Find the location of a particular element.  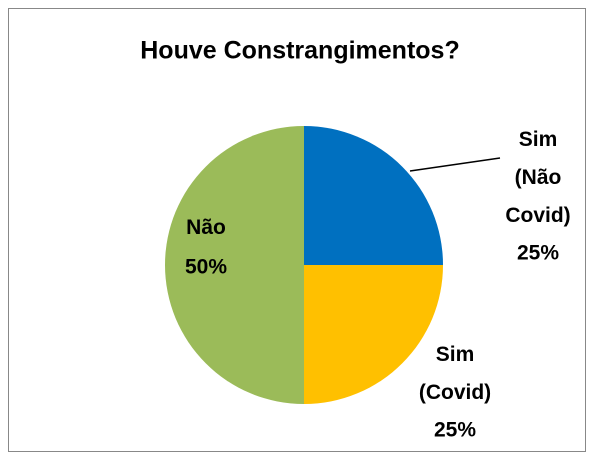

leader-line is located at coordinates (455, 164).